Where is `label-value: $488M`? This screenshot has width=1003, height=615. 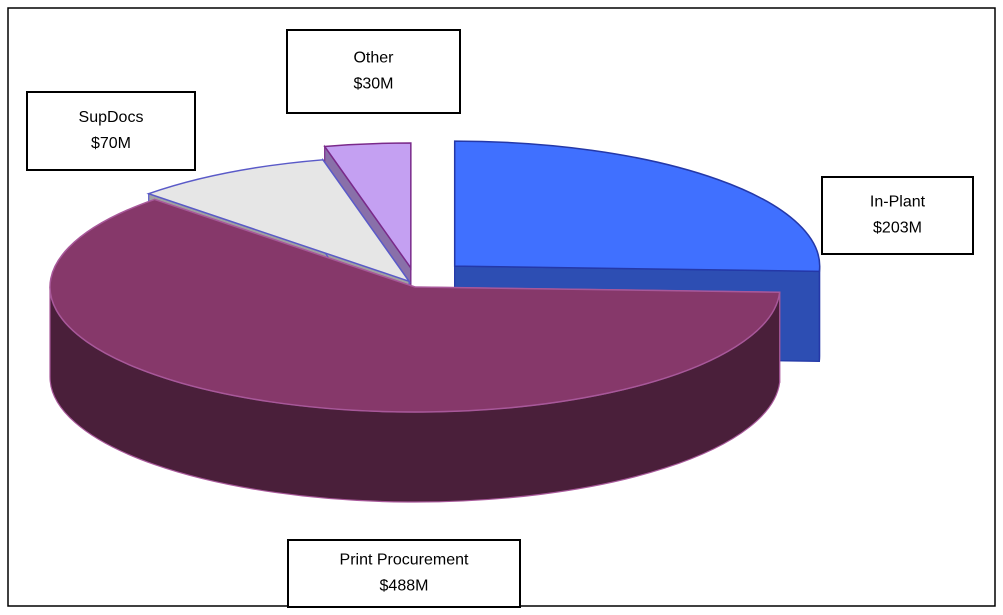
label-value: $488M is located at coordinates (404, 586).